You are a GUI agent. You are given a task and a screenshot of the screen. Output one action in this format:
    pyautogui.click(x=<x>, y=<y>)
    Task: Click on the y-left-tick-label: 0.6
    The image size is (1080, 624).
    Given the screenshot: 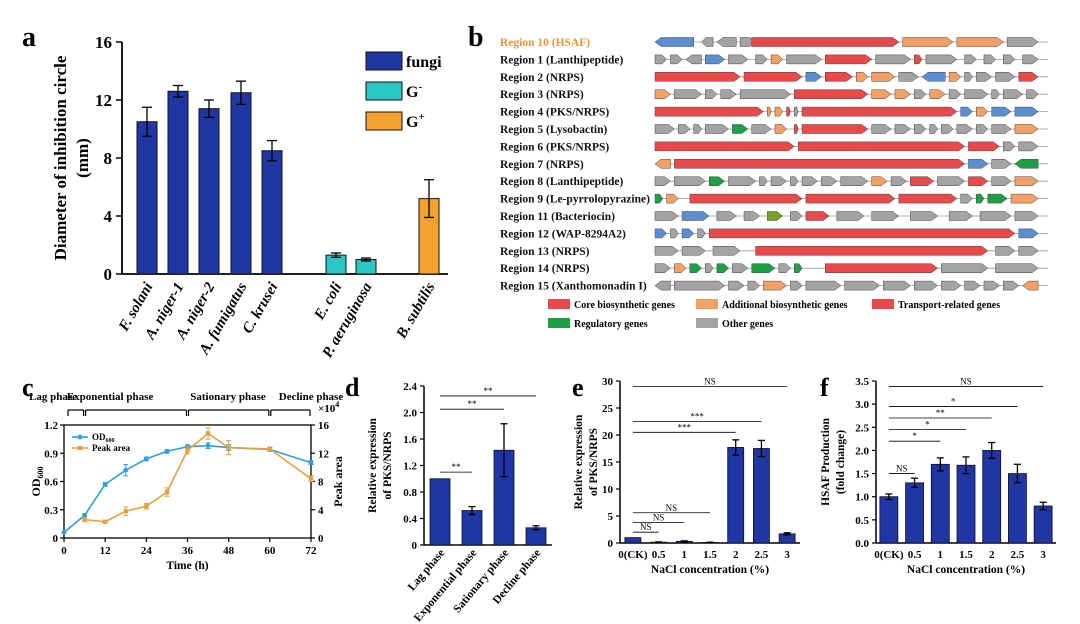 What is the action you would take?
    pyautogui.click(x=51, y=483)
    